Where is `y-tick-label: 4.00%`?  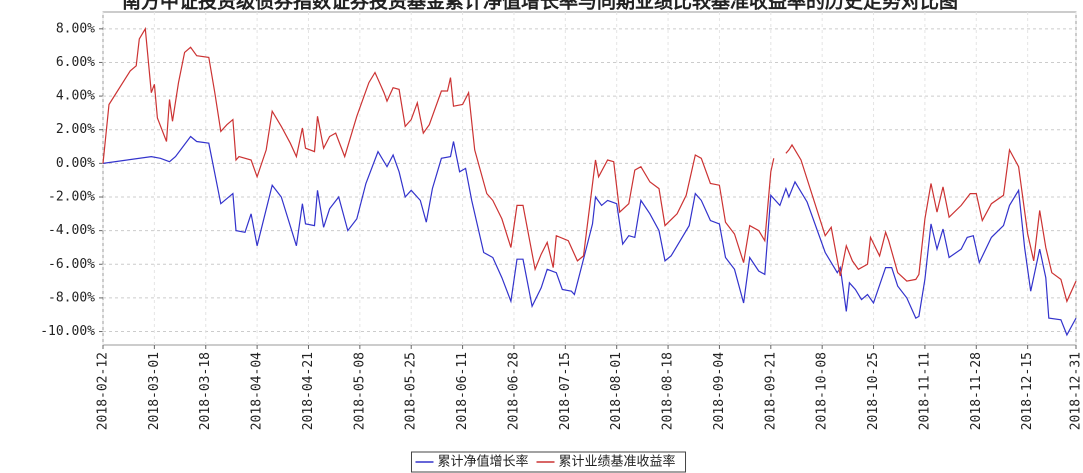
y-tick-label: 4.00% is located at coordinates (75, 96).